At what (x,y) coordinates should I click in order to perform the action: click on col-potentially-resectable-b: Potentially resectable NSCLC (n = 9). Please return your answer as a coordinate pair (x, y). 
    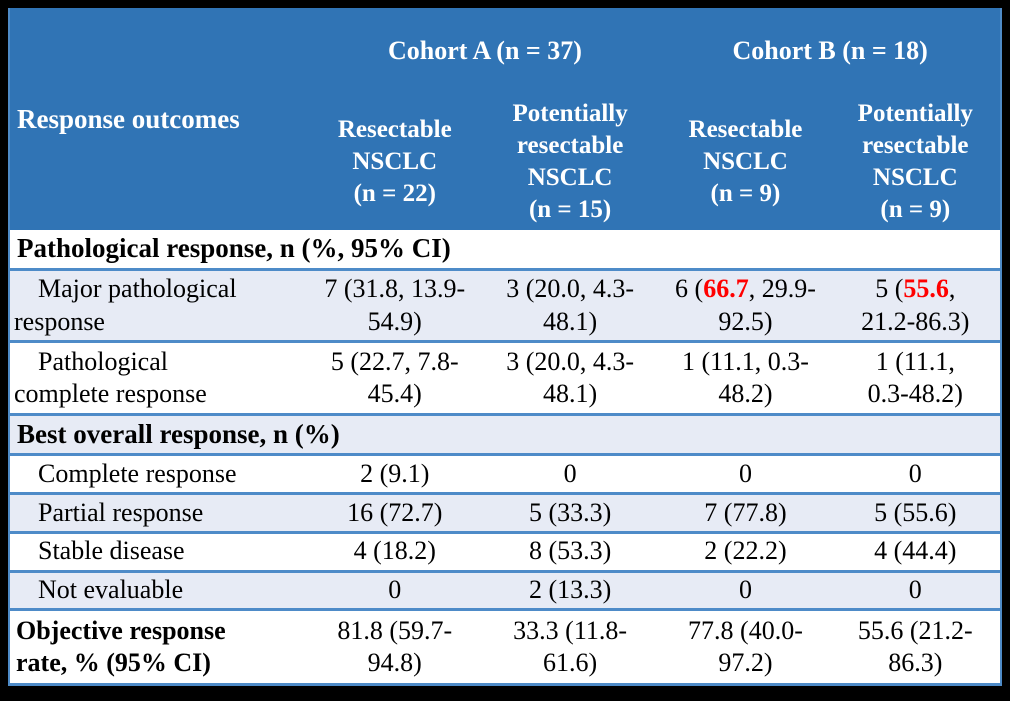
    Looking at the image, I should click on (915, 161).